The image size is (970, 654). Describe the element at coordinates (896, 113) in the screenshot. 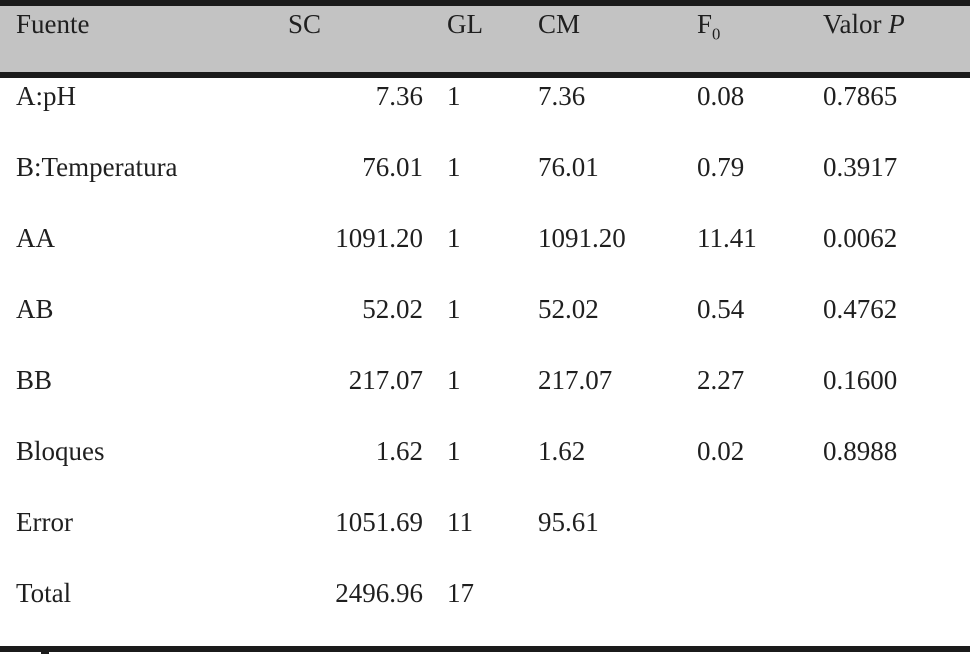

I see `cell-valor-p: 0.7865` at that location.